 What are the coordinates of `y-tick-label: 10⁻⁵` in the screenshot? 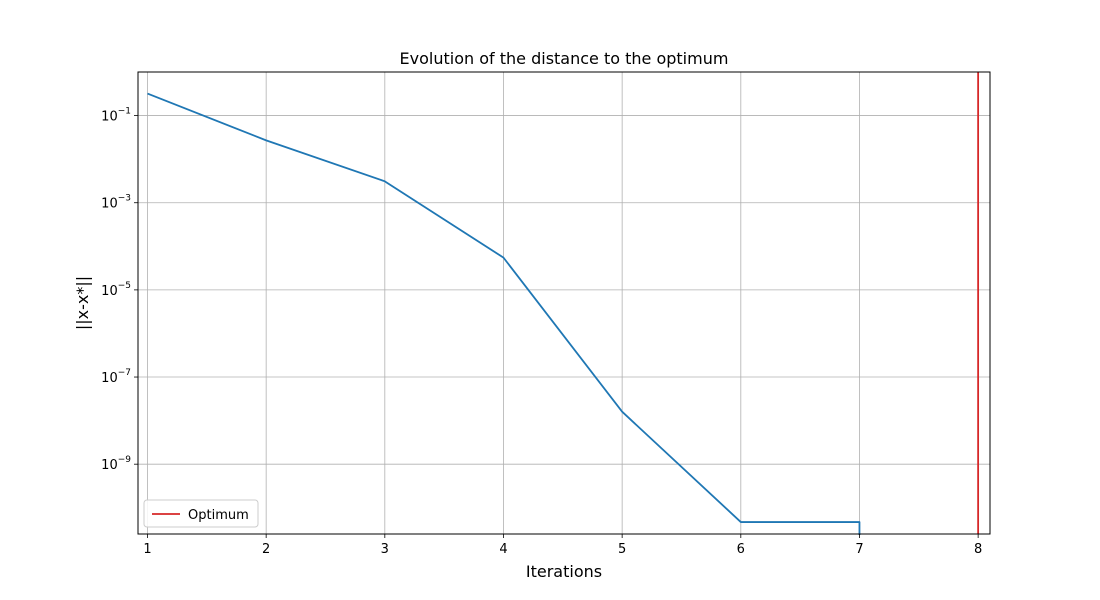 It's located at (116, 290).